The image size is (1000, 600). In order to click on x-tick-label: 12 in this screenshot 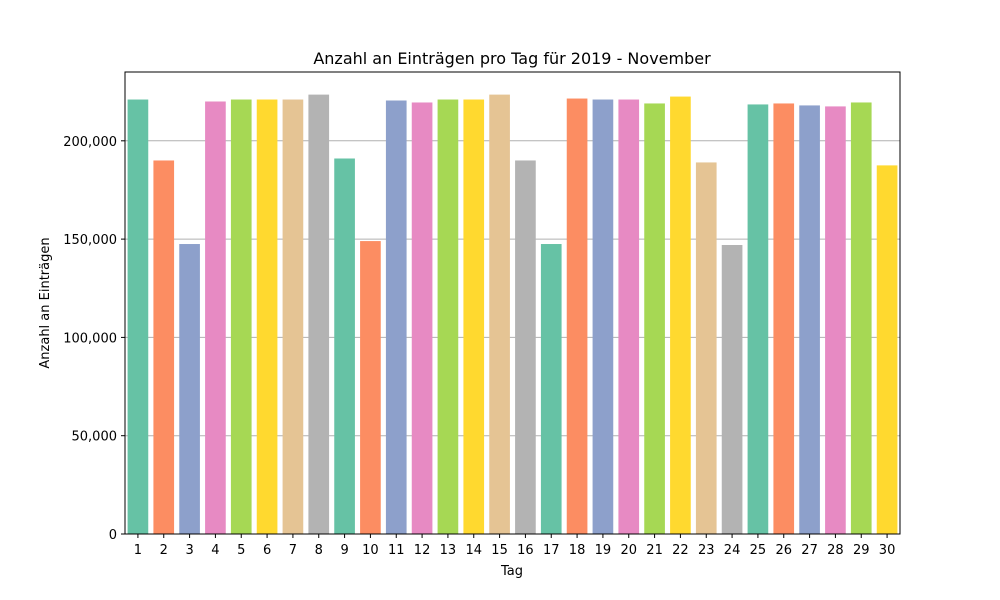, I will do `click(422, 550)`.